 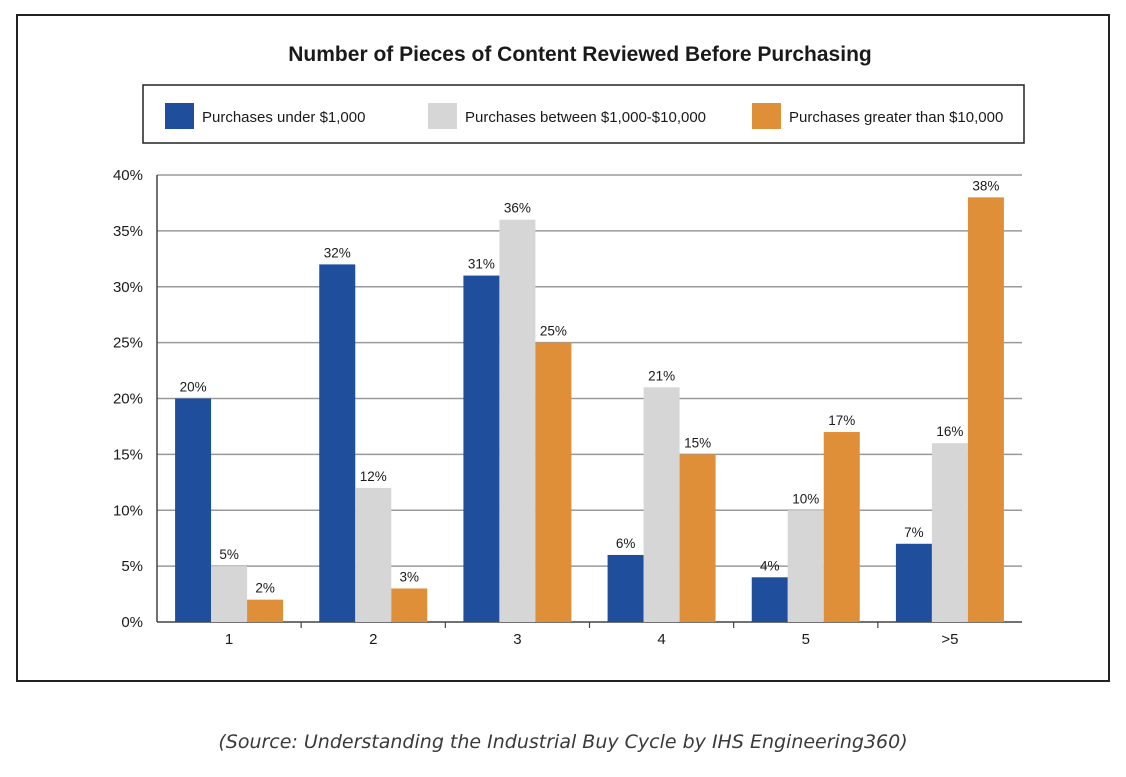 What do you see at coordinates (128, 175) in the screenshot?
I see `y-tick-label: 40%` at bounding box center [128, 175].